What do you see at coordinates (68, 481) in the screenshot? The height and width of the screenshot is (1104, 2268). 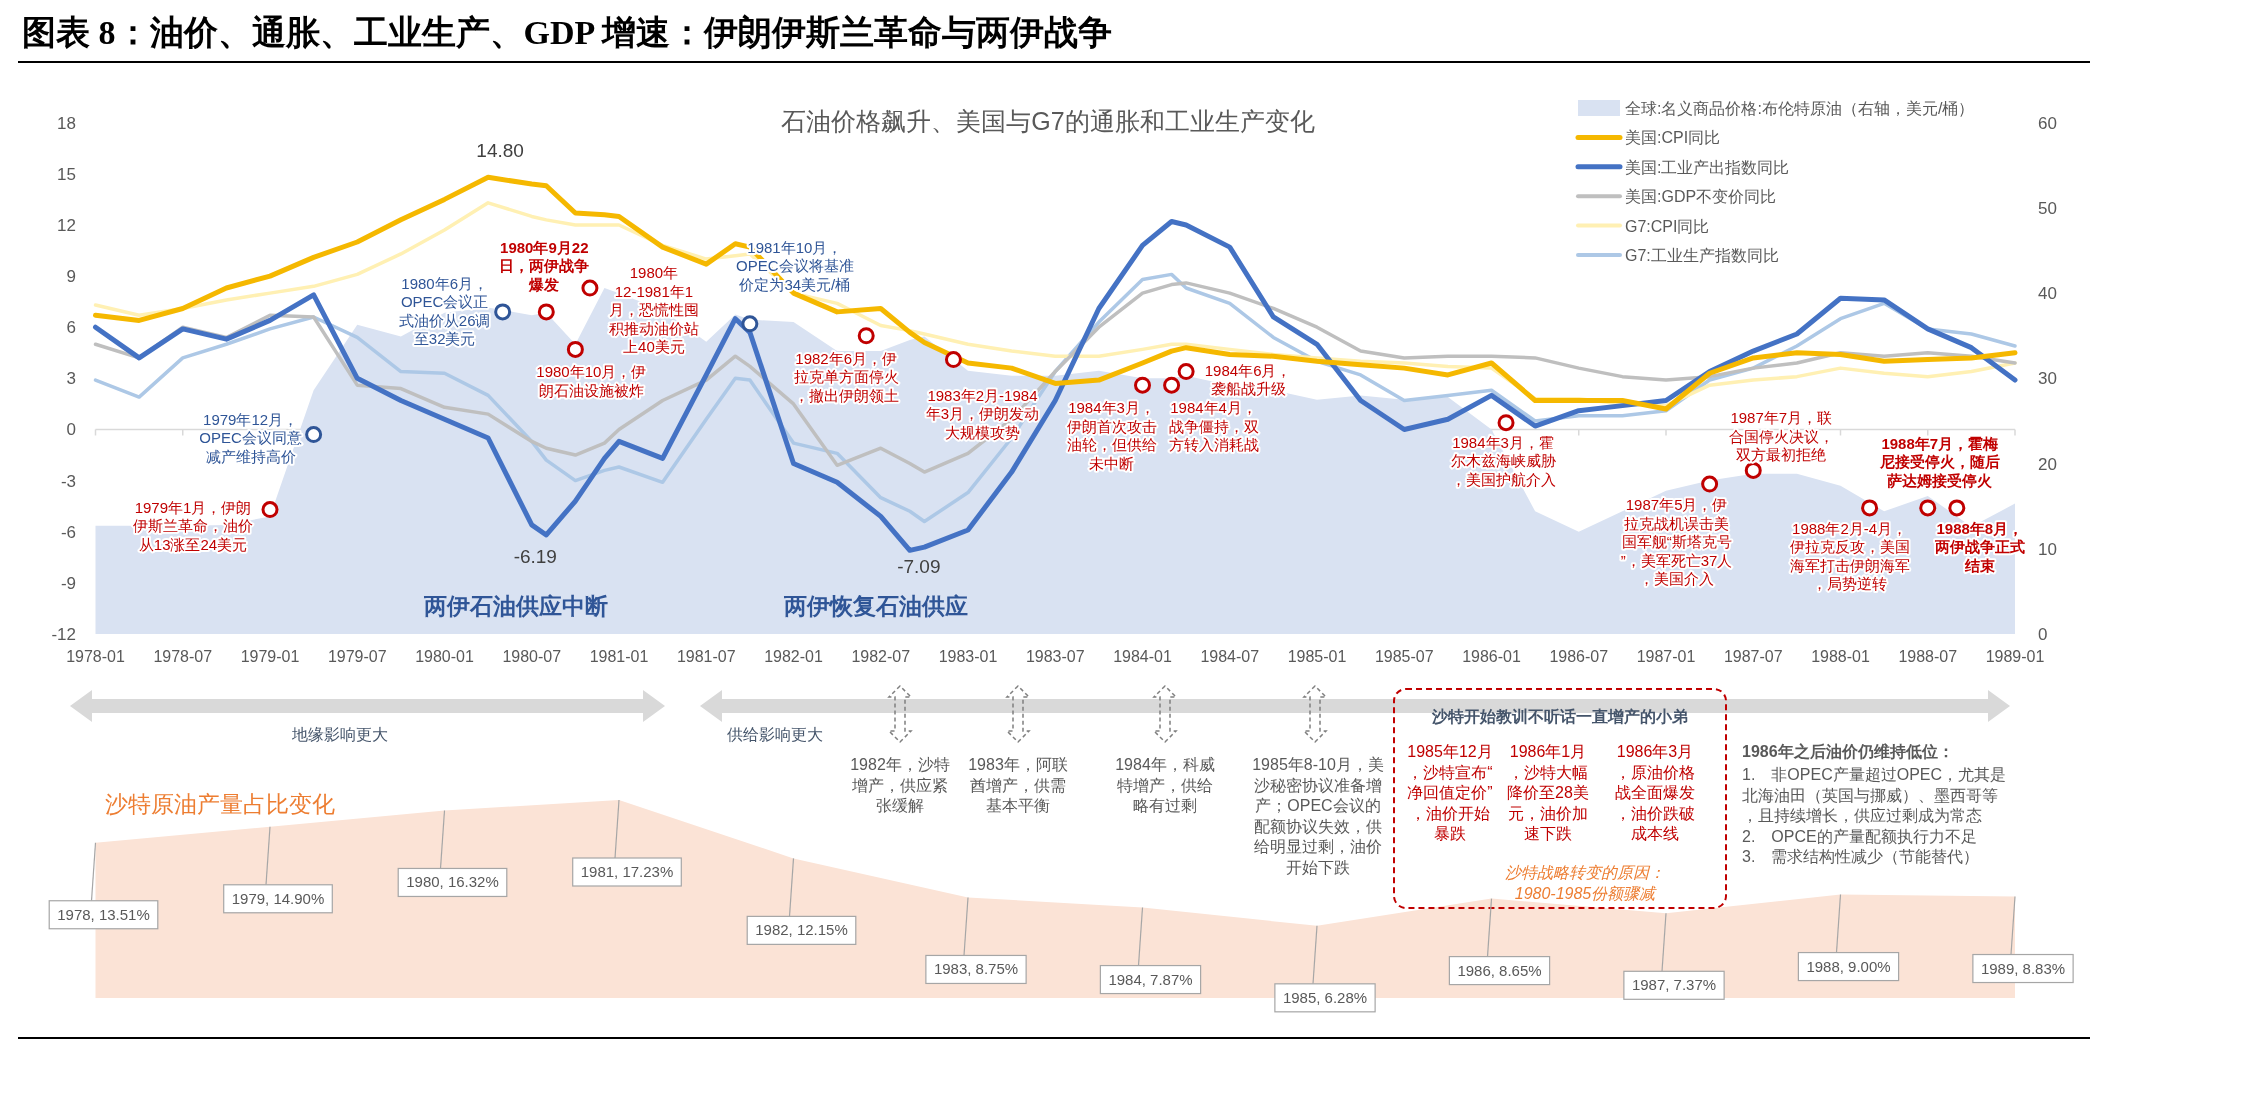 I see `y-tick-label: -3` at bounding box center [68, 481].